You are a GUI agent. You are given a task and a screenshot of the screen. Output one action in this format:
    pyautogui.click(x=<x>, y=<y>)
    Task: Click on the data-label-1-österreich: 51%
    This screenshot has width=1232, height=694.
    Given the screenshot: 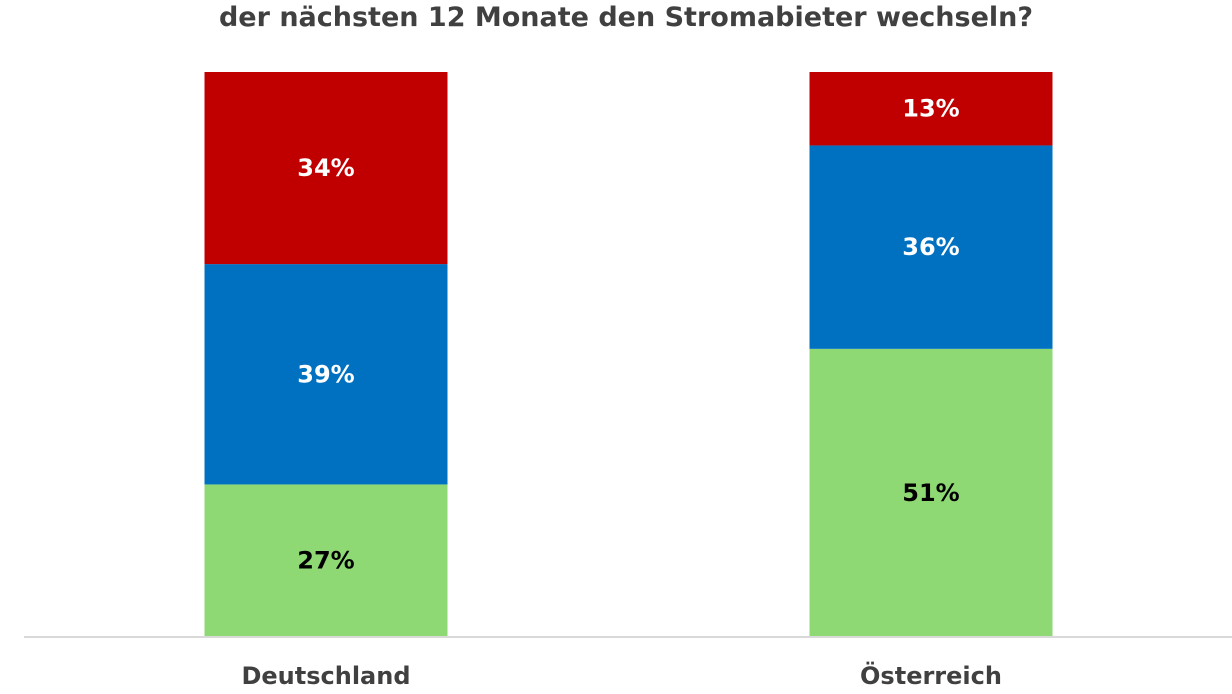 What is the action you would take?
    pyautogui.click(x=930, y=493)
    